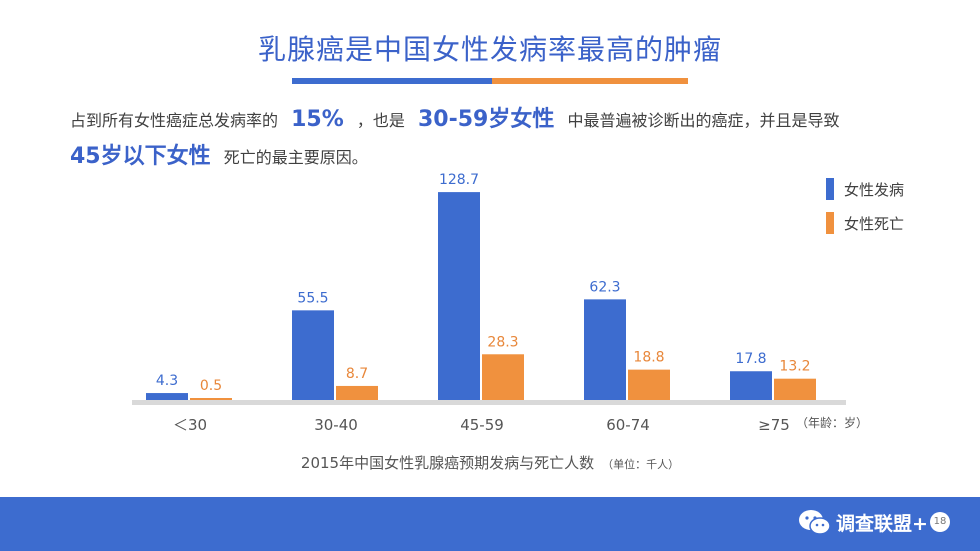 Image resolution: width=980 pixels, height=551 pixels. What do you see at coordinates (447, 463) in the screenshot?
I see `chart-caption-text: 2015年中国女性乳腺癌预期发病与死亡人数` at bounding box center [447, 463].